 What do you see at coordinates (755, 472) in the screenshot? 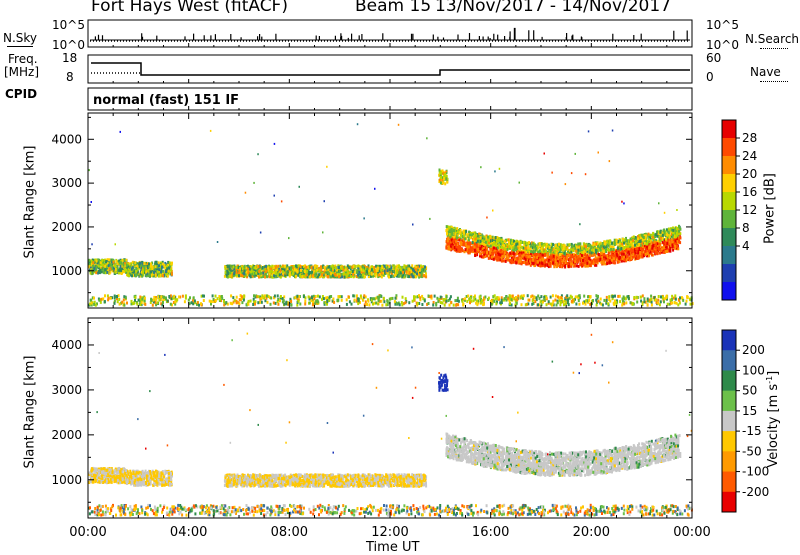
I see `velocity-colorbar-tick-label: -100` at bounding box center [755, 472].